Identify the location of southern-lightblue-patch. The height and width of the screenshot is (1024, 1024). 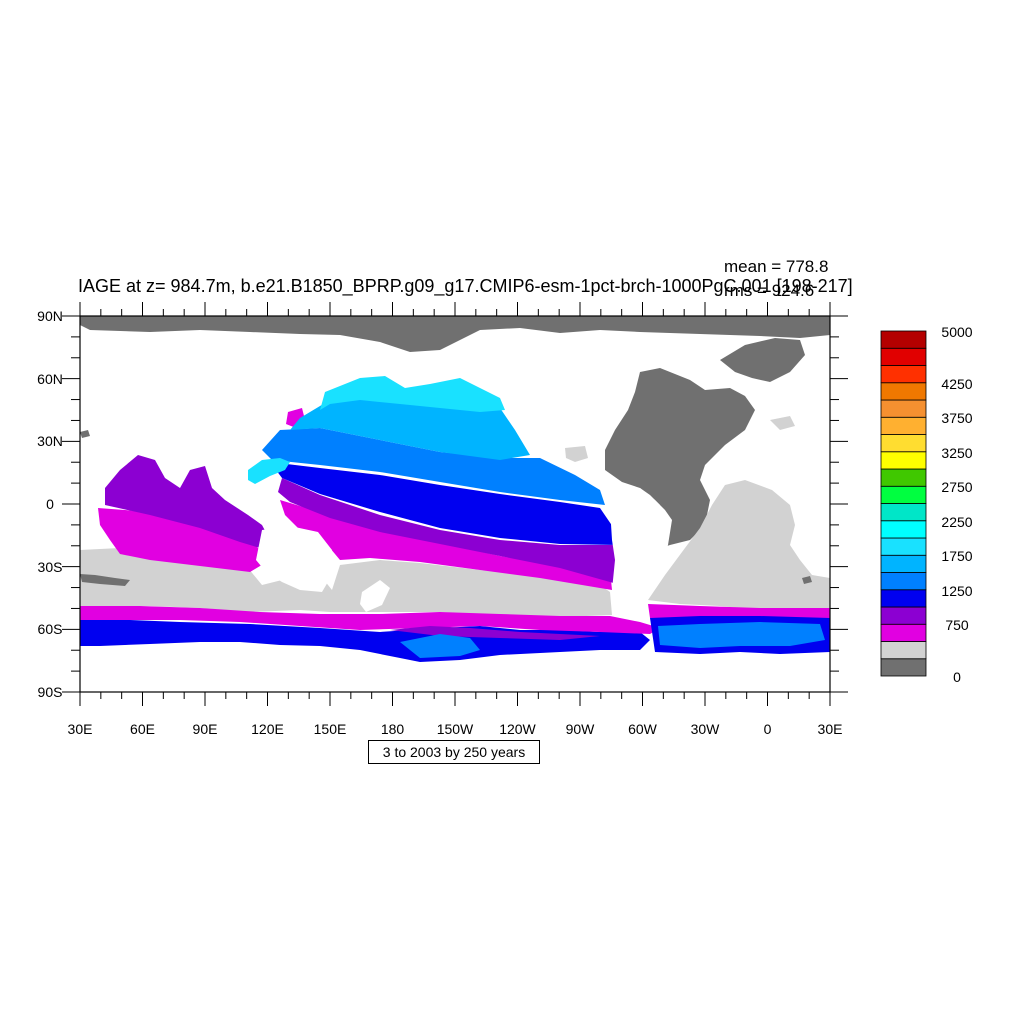
(440, 646).